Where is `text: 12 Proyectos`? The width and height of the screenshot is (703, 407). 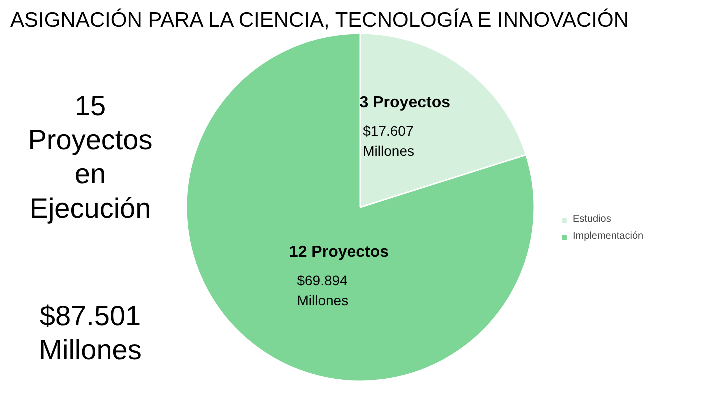 text: 12 Proyectos is located at coordinates (339, 253).